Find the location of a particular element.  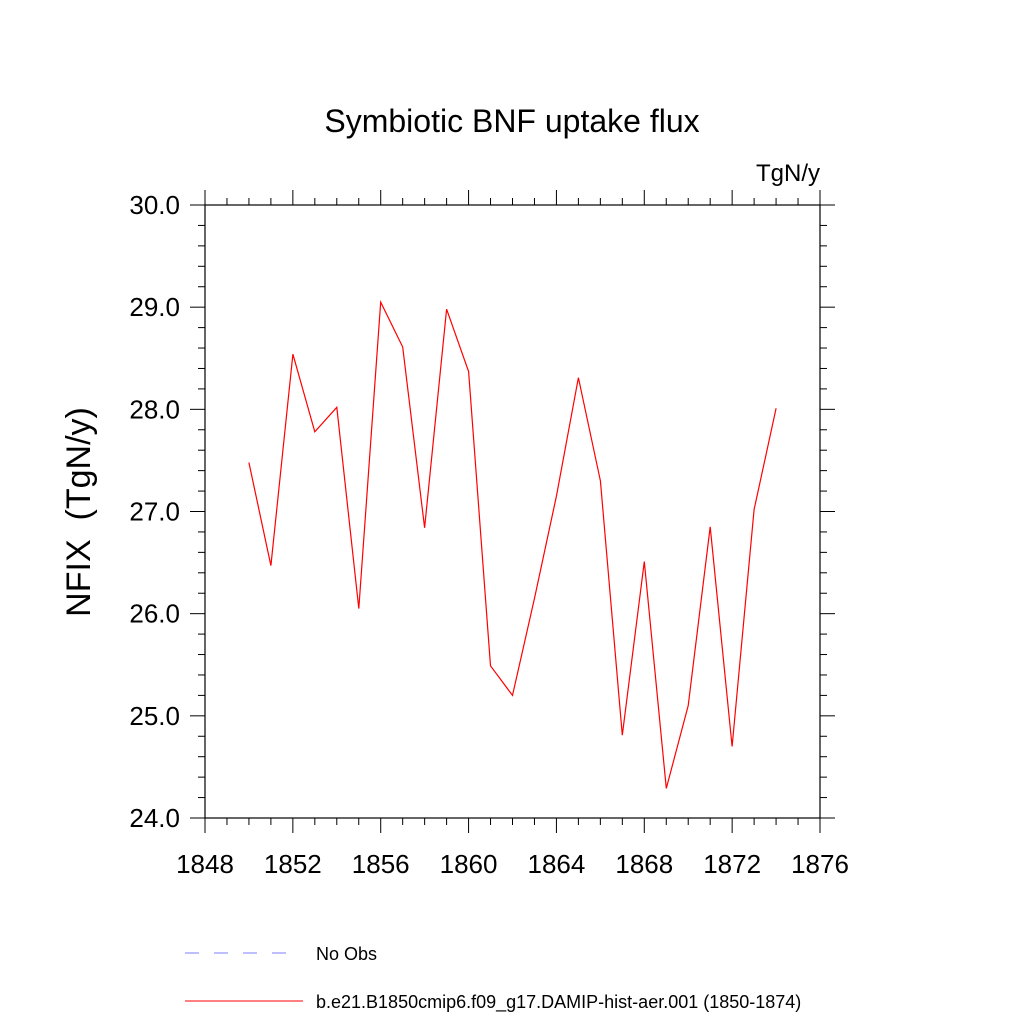

chart-title: Symbiotic BNF uptake flux is located at coordinates (511, 121).